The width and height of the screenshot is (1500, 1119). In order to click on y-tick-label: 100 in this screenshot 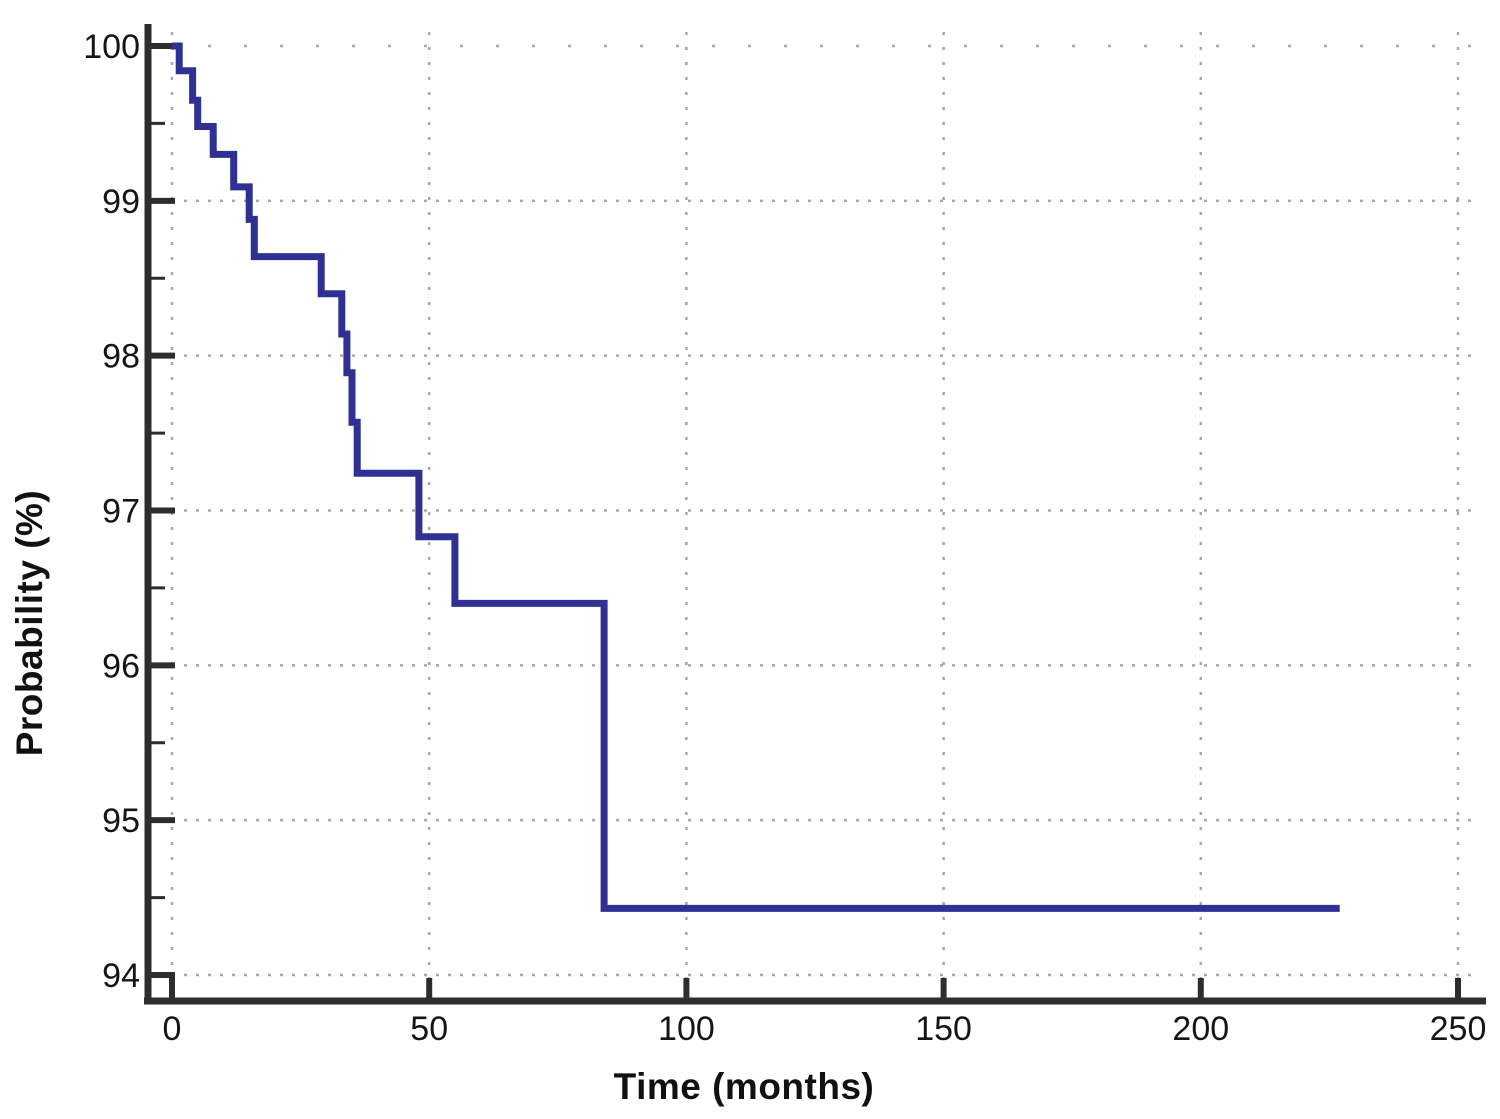, I will do `click(111, 47)`.